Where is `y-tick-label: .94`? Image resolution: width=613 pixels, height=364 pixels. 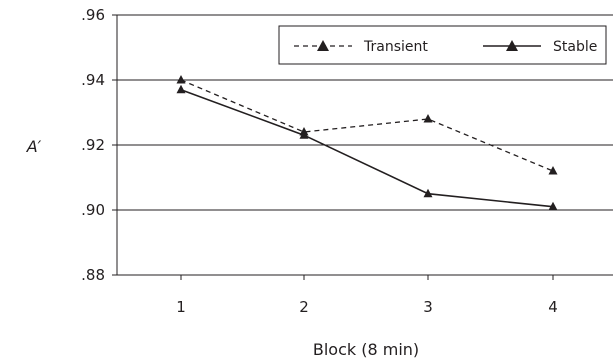 y-tick-label: .94 is located at coordinates (93, 80).